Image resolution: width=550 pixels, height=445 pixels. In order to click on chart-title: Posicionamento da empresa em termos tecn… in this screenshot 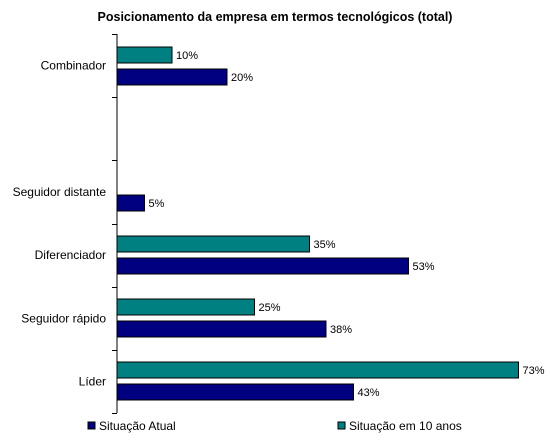, I will do `click(275, 17)`.